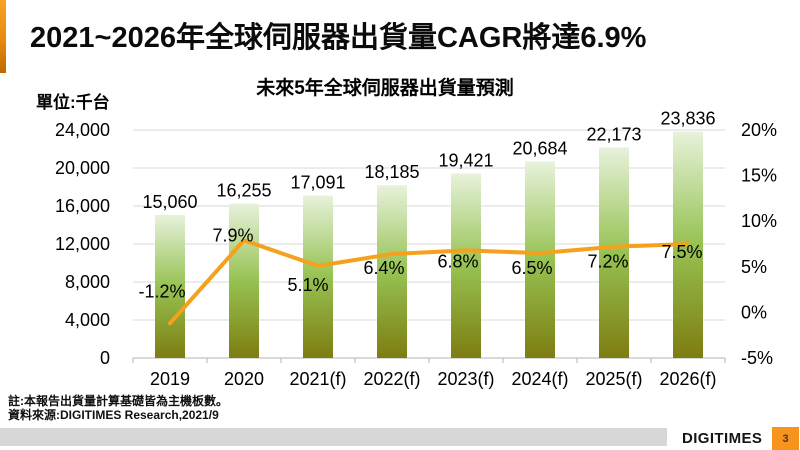 The height and width of the screenshot is (450, 800). I want to click on y-axis-left-label: 4,000, so click(87, 320).